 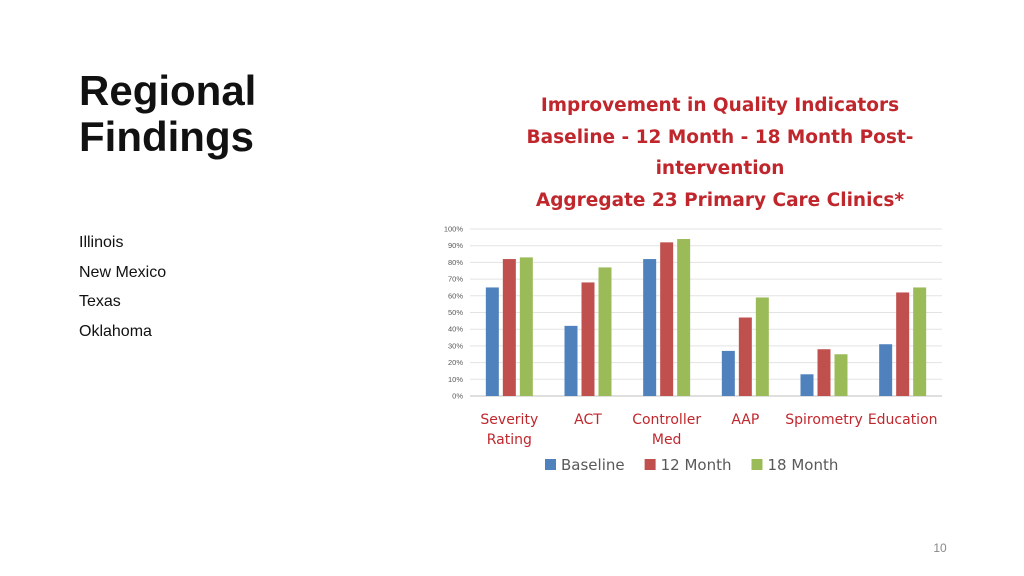 What do you see at coordinates (802, 465) in the screenshot?
I see `legend-label: 18 Month` at bounding box center [802, 465].